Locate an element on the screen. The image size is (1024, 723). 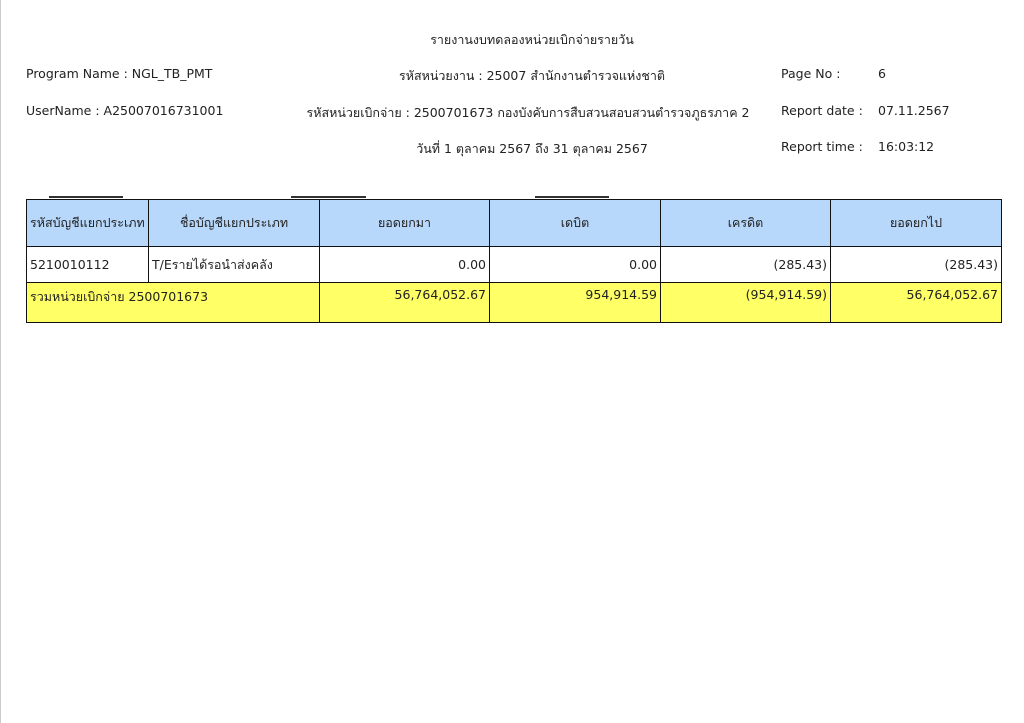
credit: (285.43) is located at coordinates (745, 264).